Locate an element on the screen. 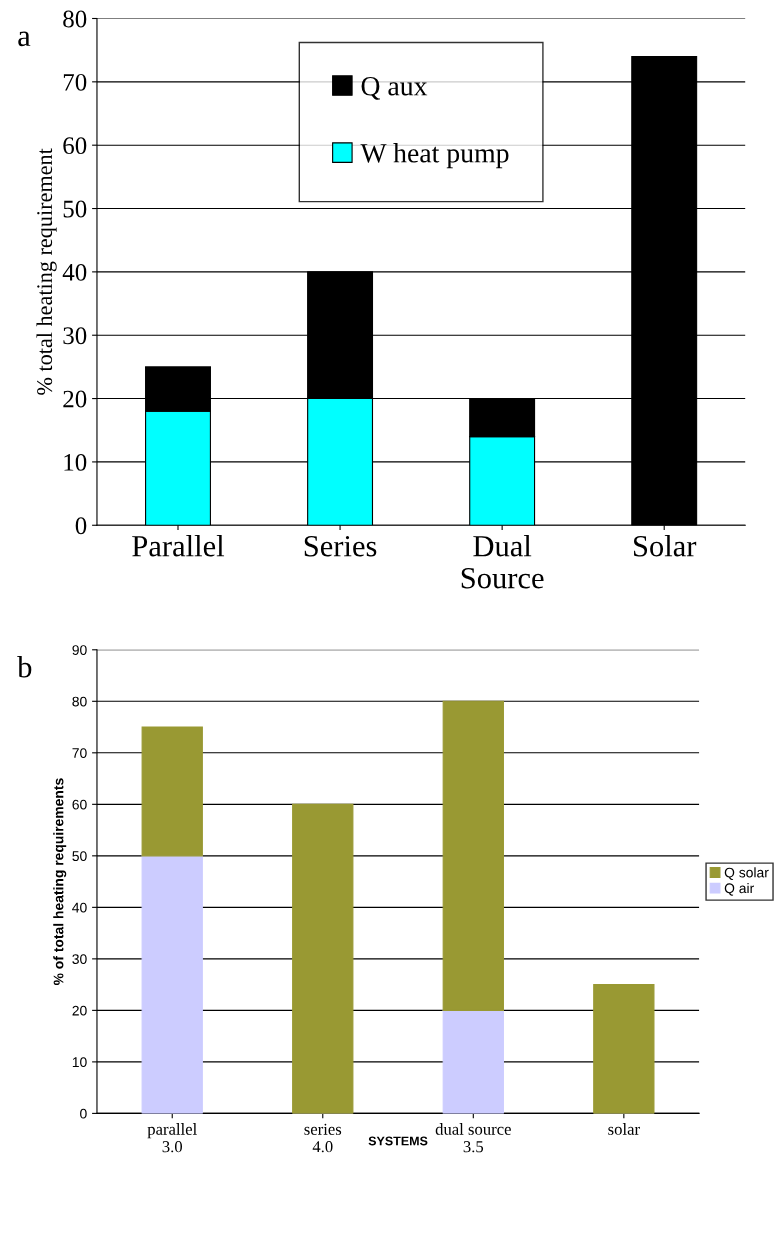  y-axis-title: % total heating requirement is located at coordinates (46, 271).